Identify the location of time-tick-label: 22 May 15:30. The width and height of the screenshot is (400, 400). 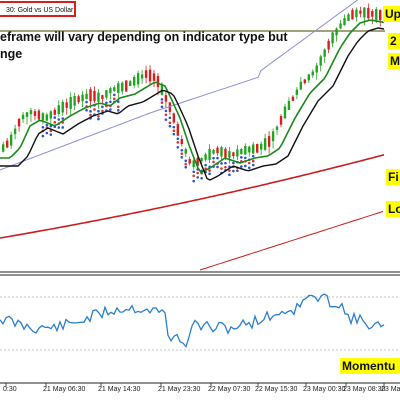
(276, 389).